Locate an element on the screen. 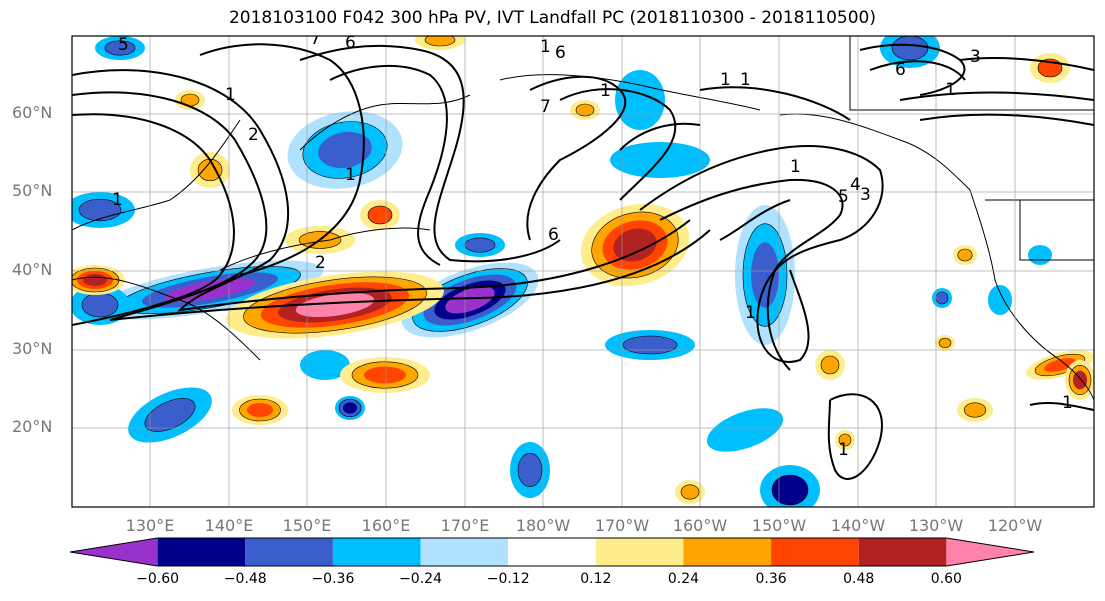 This screenshot has height=601, width=1105. lon-label: 140°E is located at coordinates (229, 525).